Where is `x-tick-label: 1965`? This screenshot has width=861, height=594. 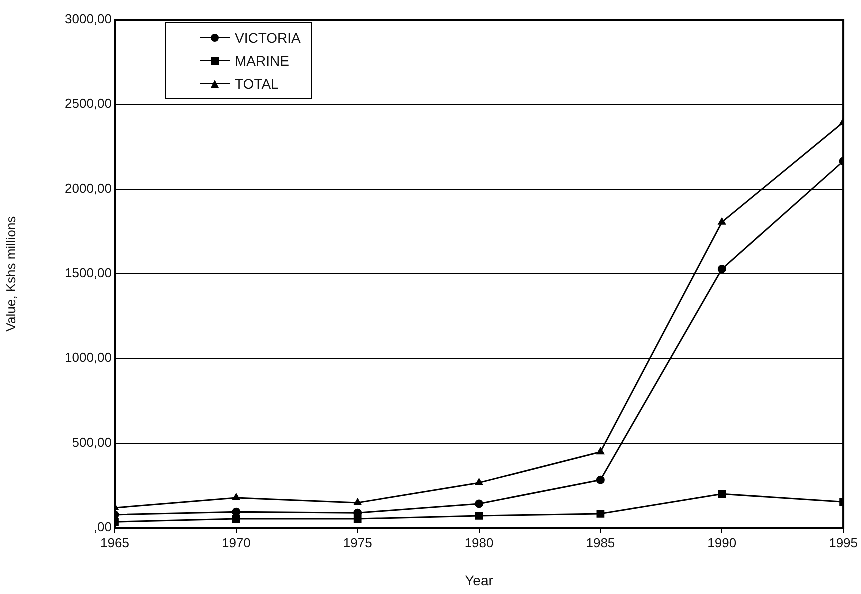
x-tick-label: 1965 is located at coordinates (115, 542).